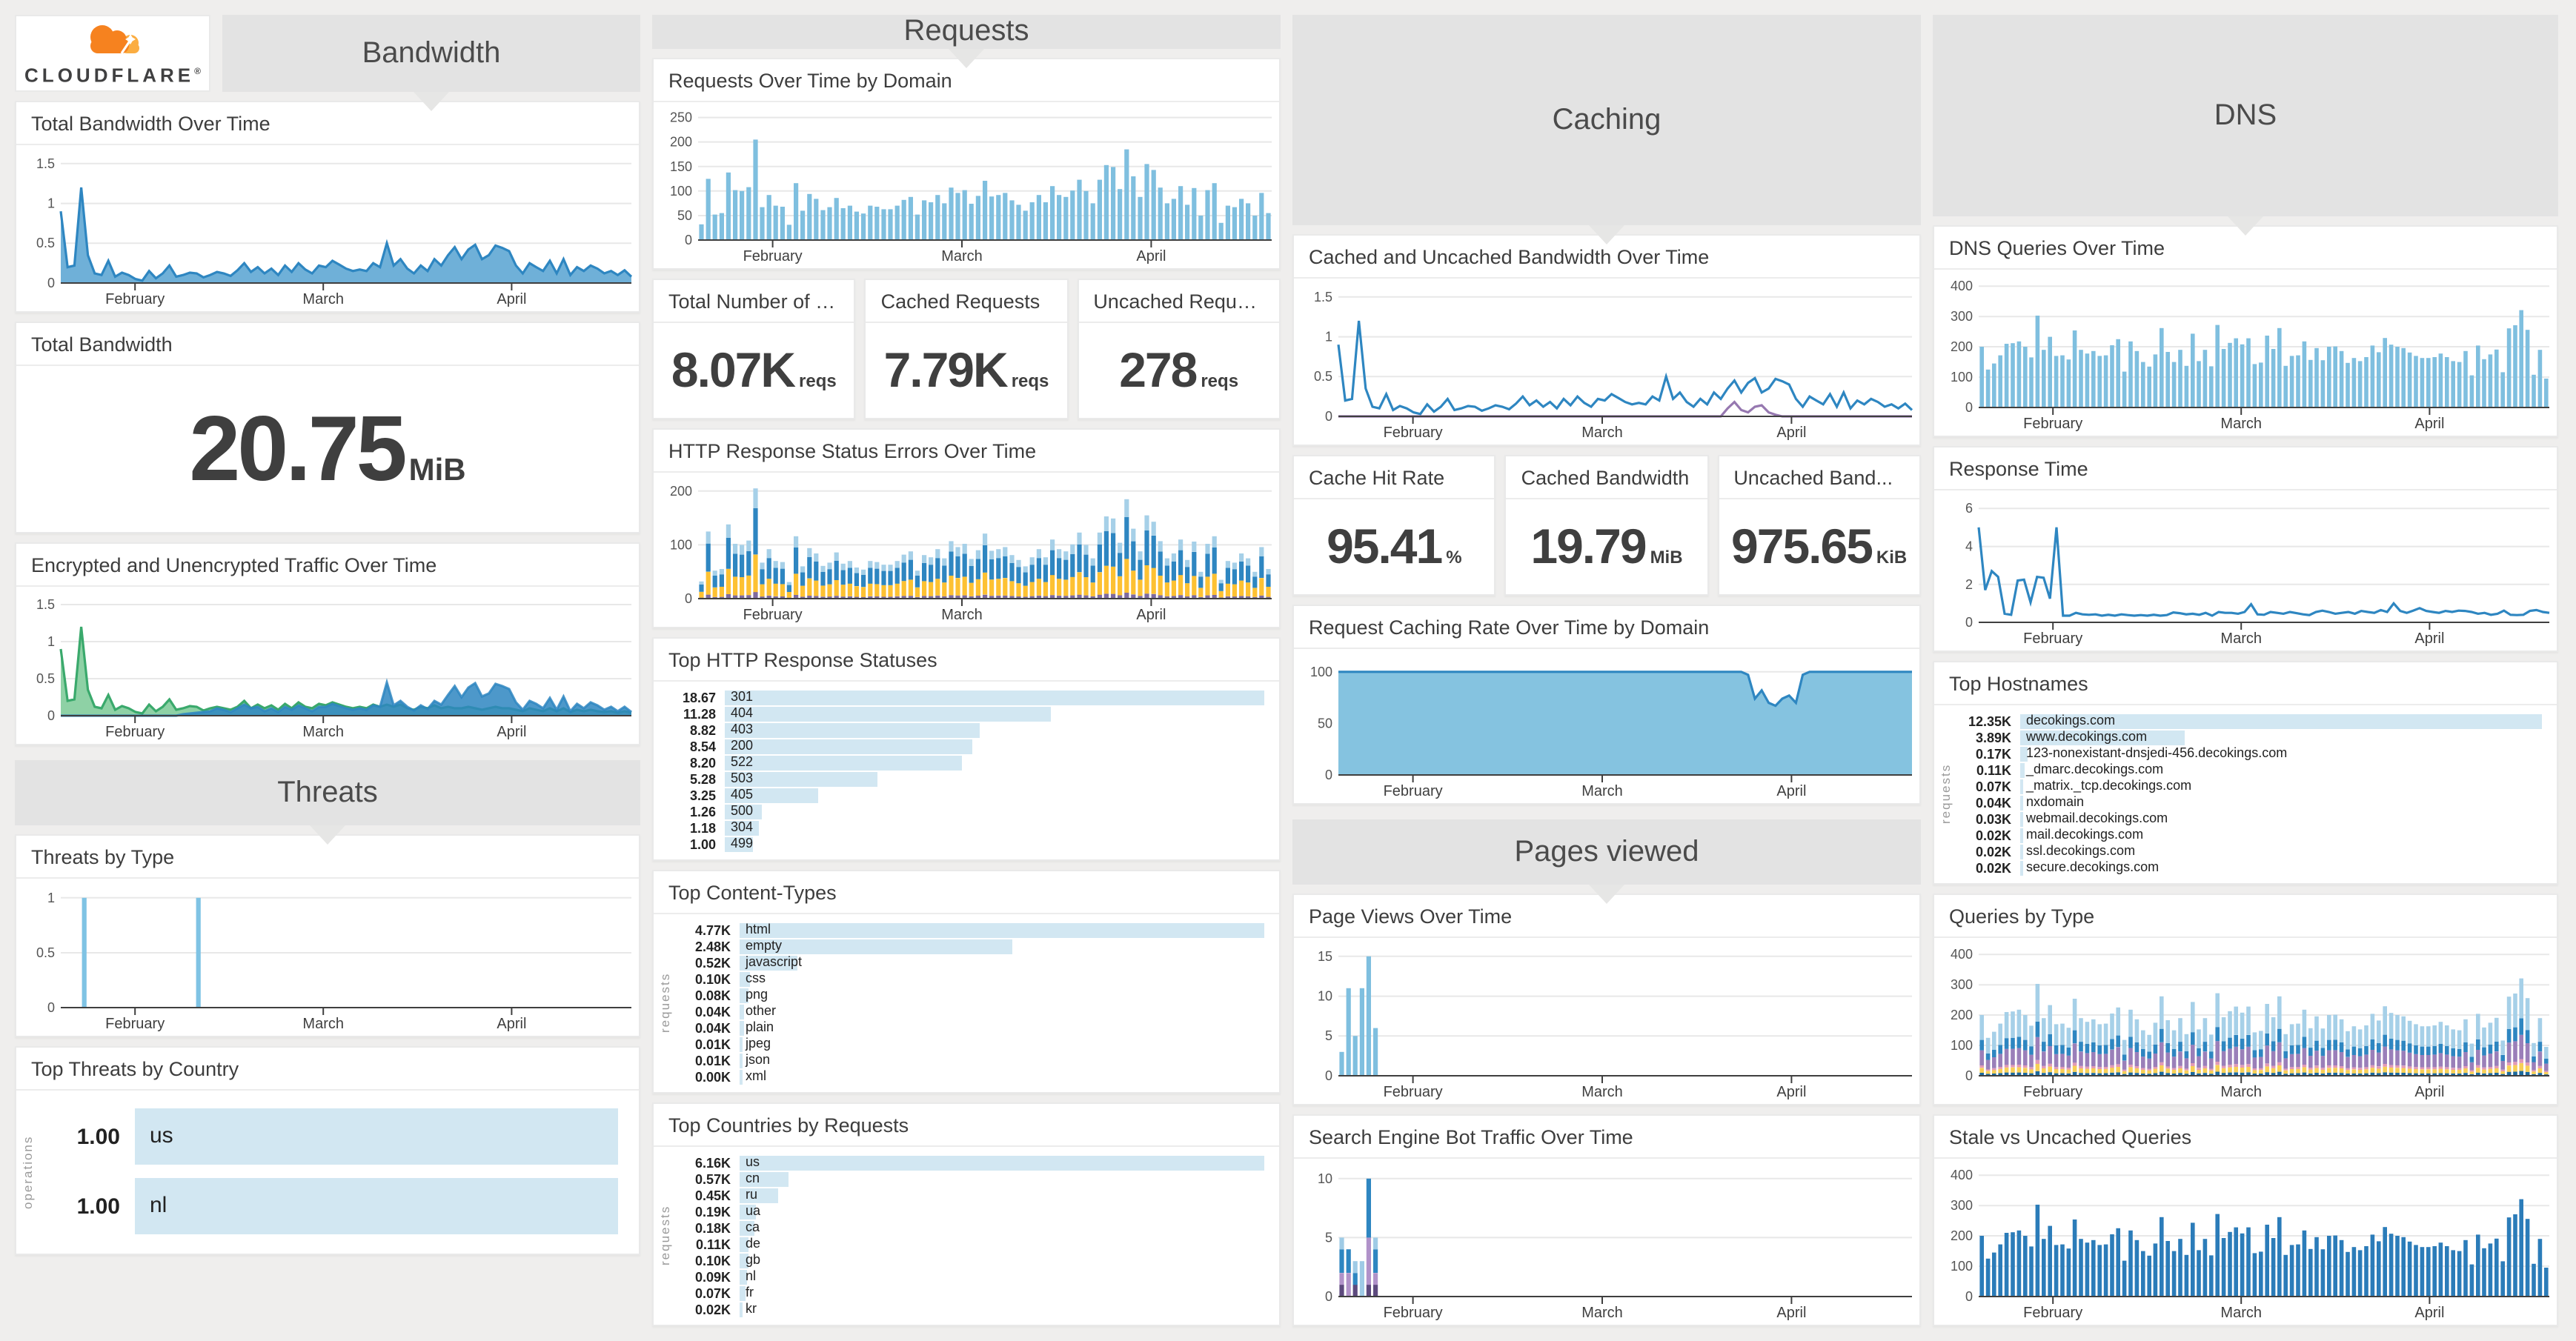 The height and width of the screenshot is (1341, 2576). What do you see at coordinates (972, 946) in the screenshot?
I see `list-item: 2.48K empty` at bounding box center [972, 946].